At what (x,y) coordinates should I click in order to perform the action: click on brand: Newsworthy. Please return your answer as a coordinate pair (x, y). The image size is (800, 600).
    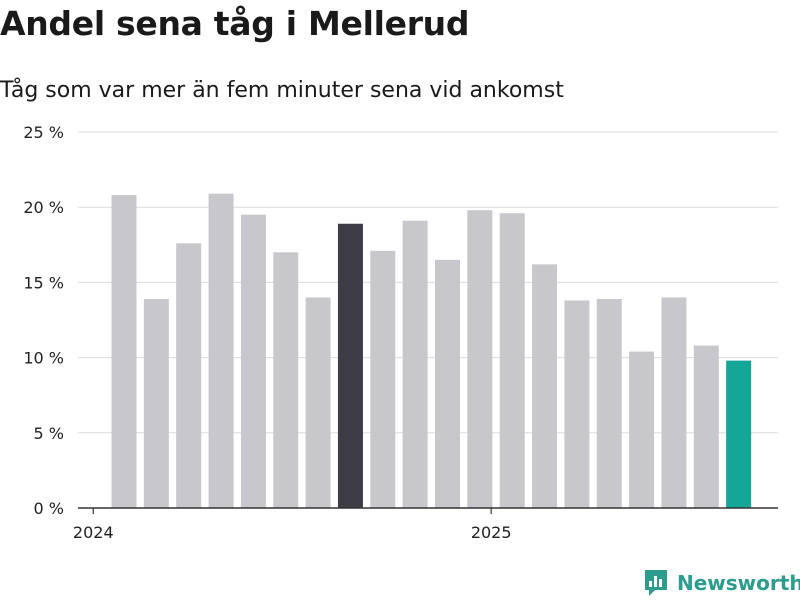
    Looking at the image, I should click on (721, 583).